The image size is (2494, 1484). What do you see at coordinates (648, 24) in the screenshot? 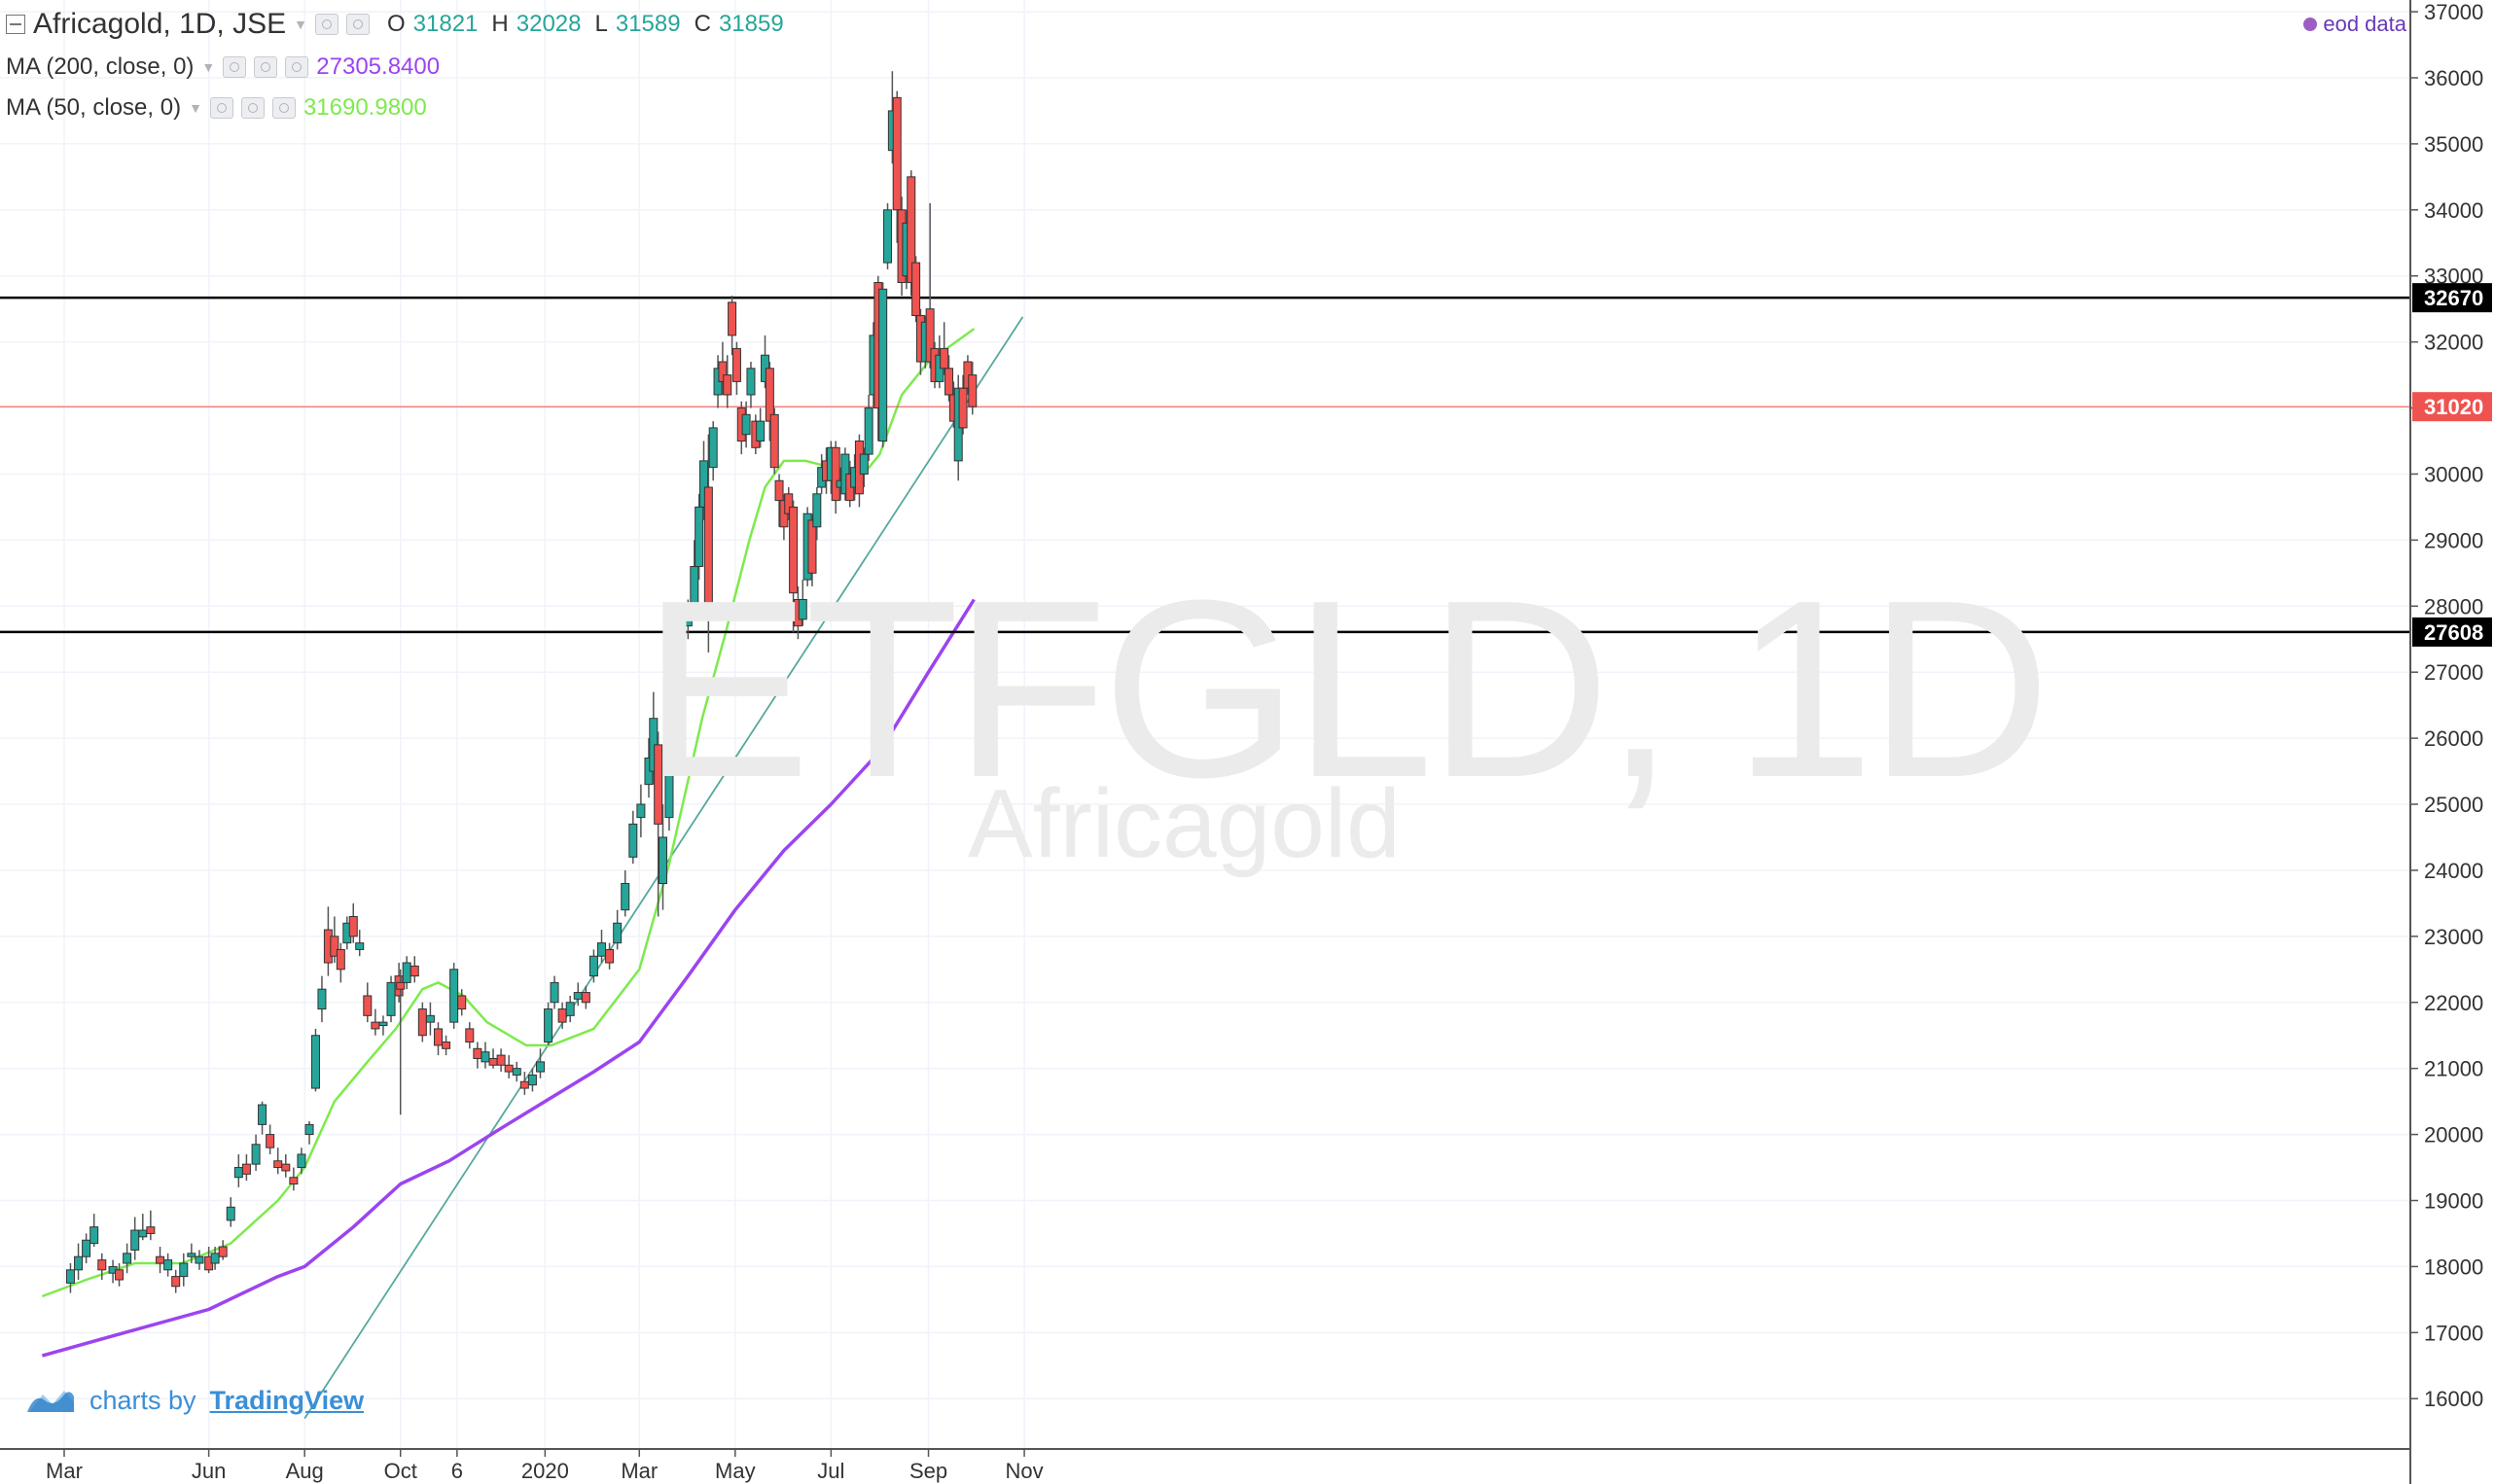
I see `ohlc-value: 31589` at bounding box center [648, 24].